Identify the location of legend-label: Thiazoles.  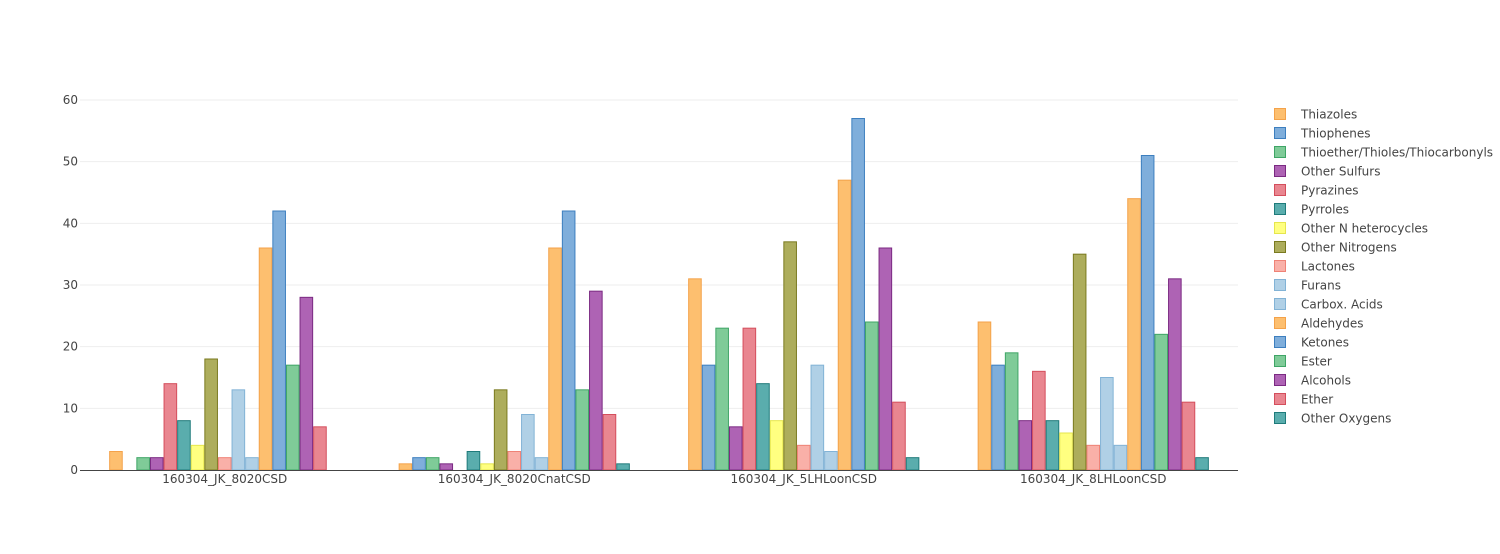
(1328, 115).